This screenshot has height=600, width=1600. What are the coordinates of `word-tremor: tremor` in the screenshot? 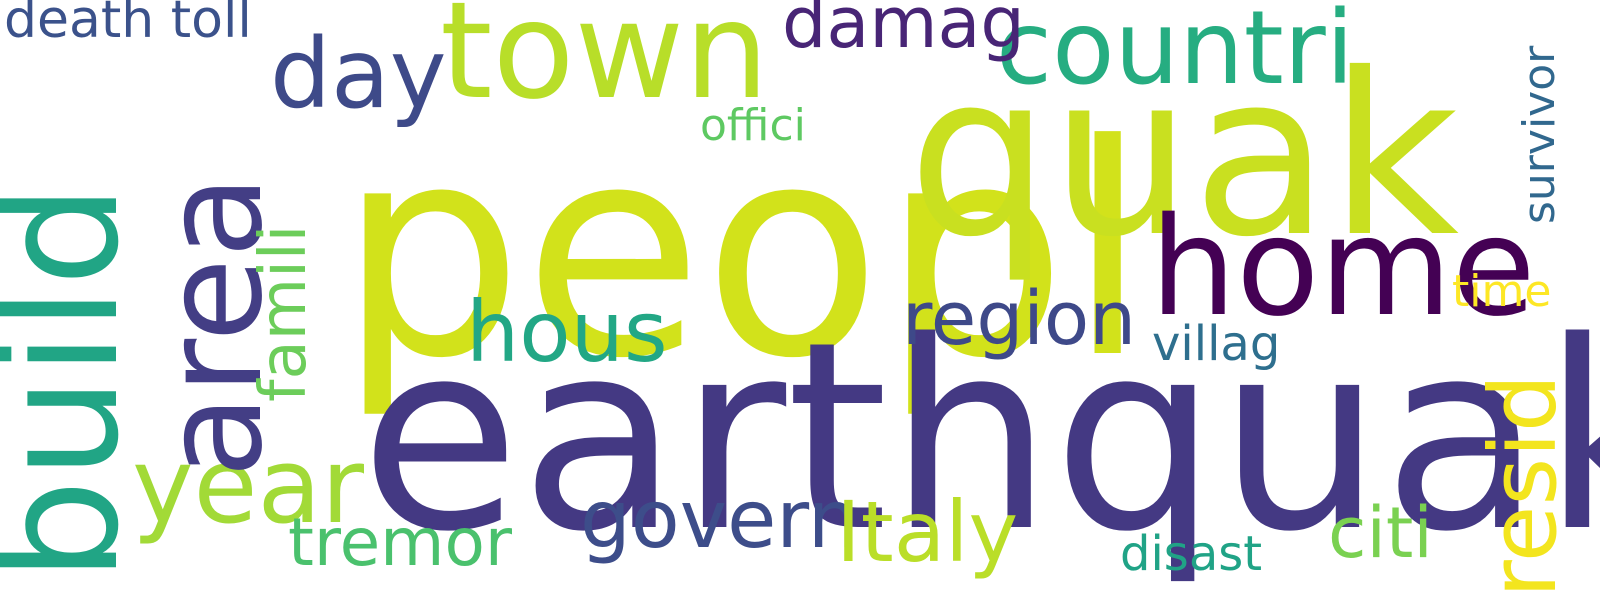 It's located at (400, 542).